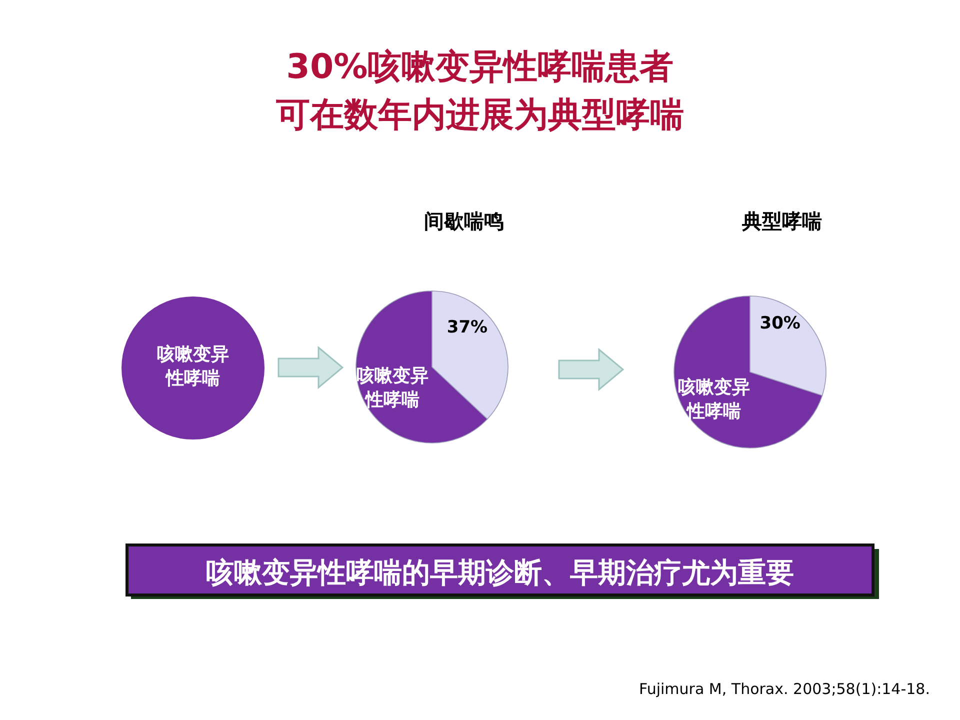 This screenshot has height=720, width=960. Describe the element at coordinates (467, 327) in the screenshot. I see `data-label: 37%` at that location.